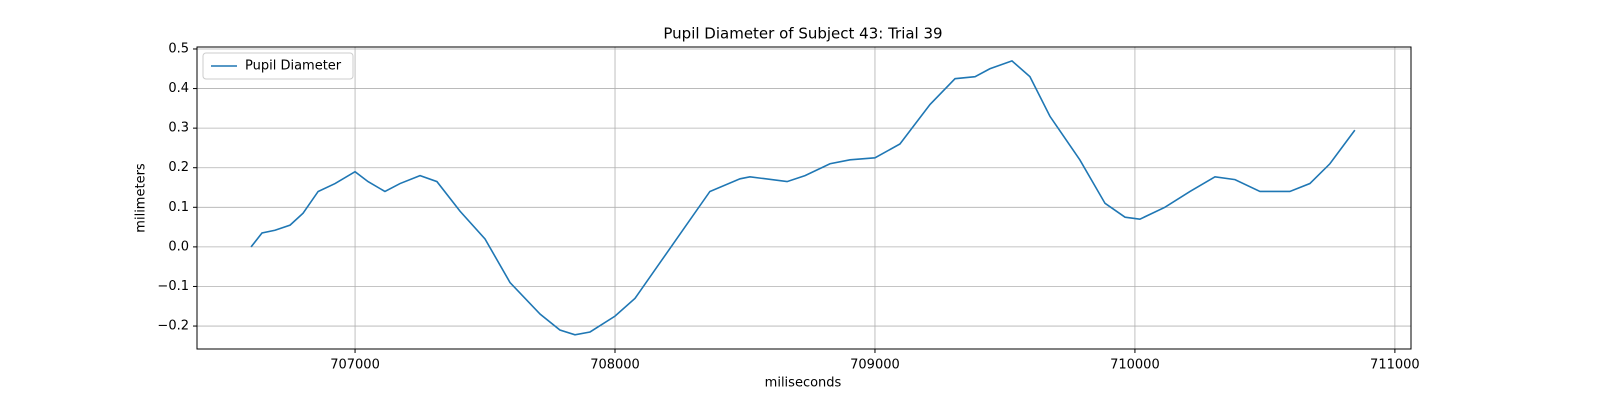 Image resolution: width=1600 pixels, height=400 pixels. I want to click on legend-box, so click(278, 66).